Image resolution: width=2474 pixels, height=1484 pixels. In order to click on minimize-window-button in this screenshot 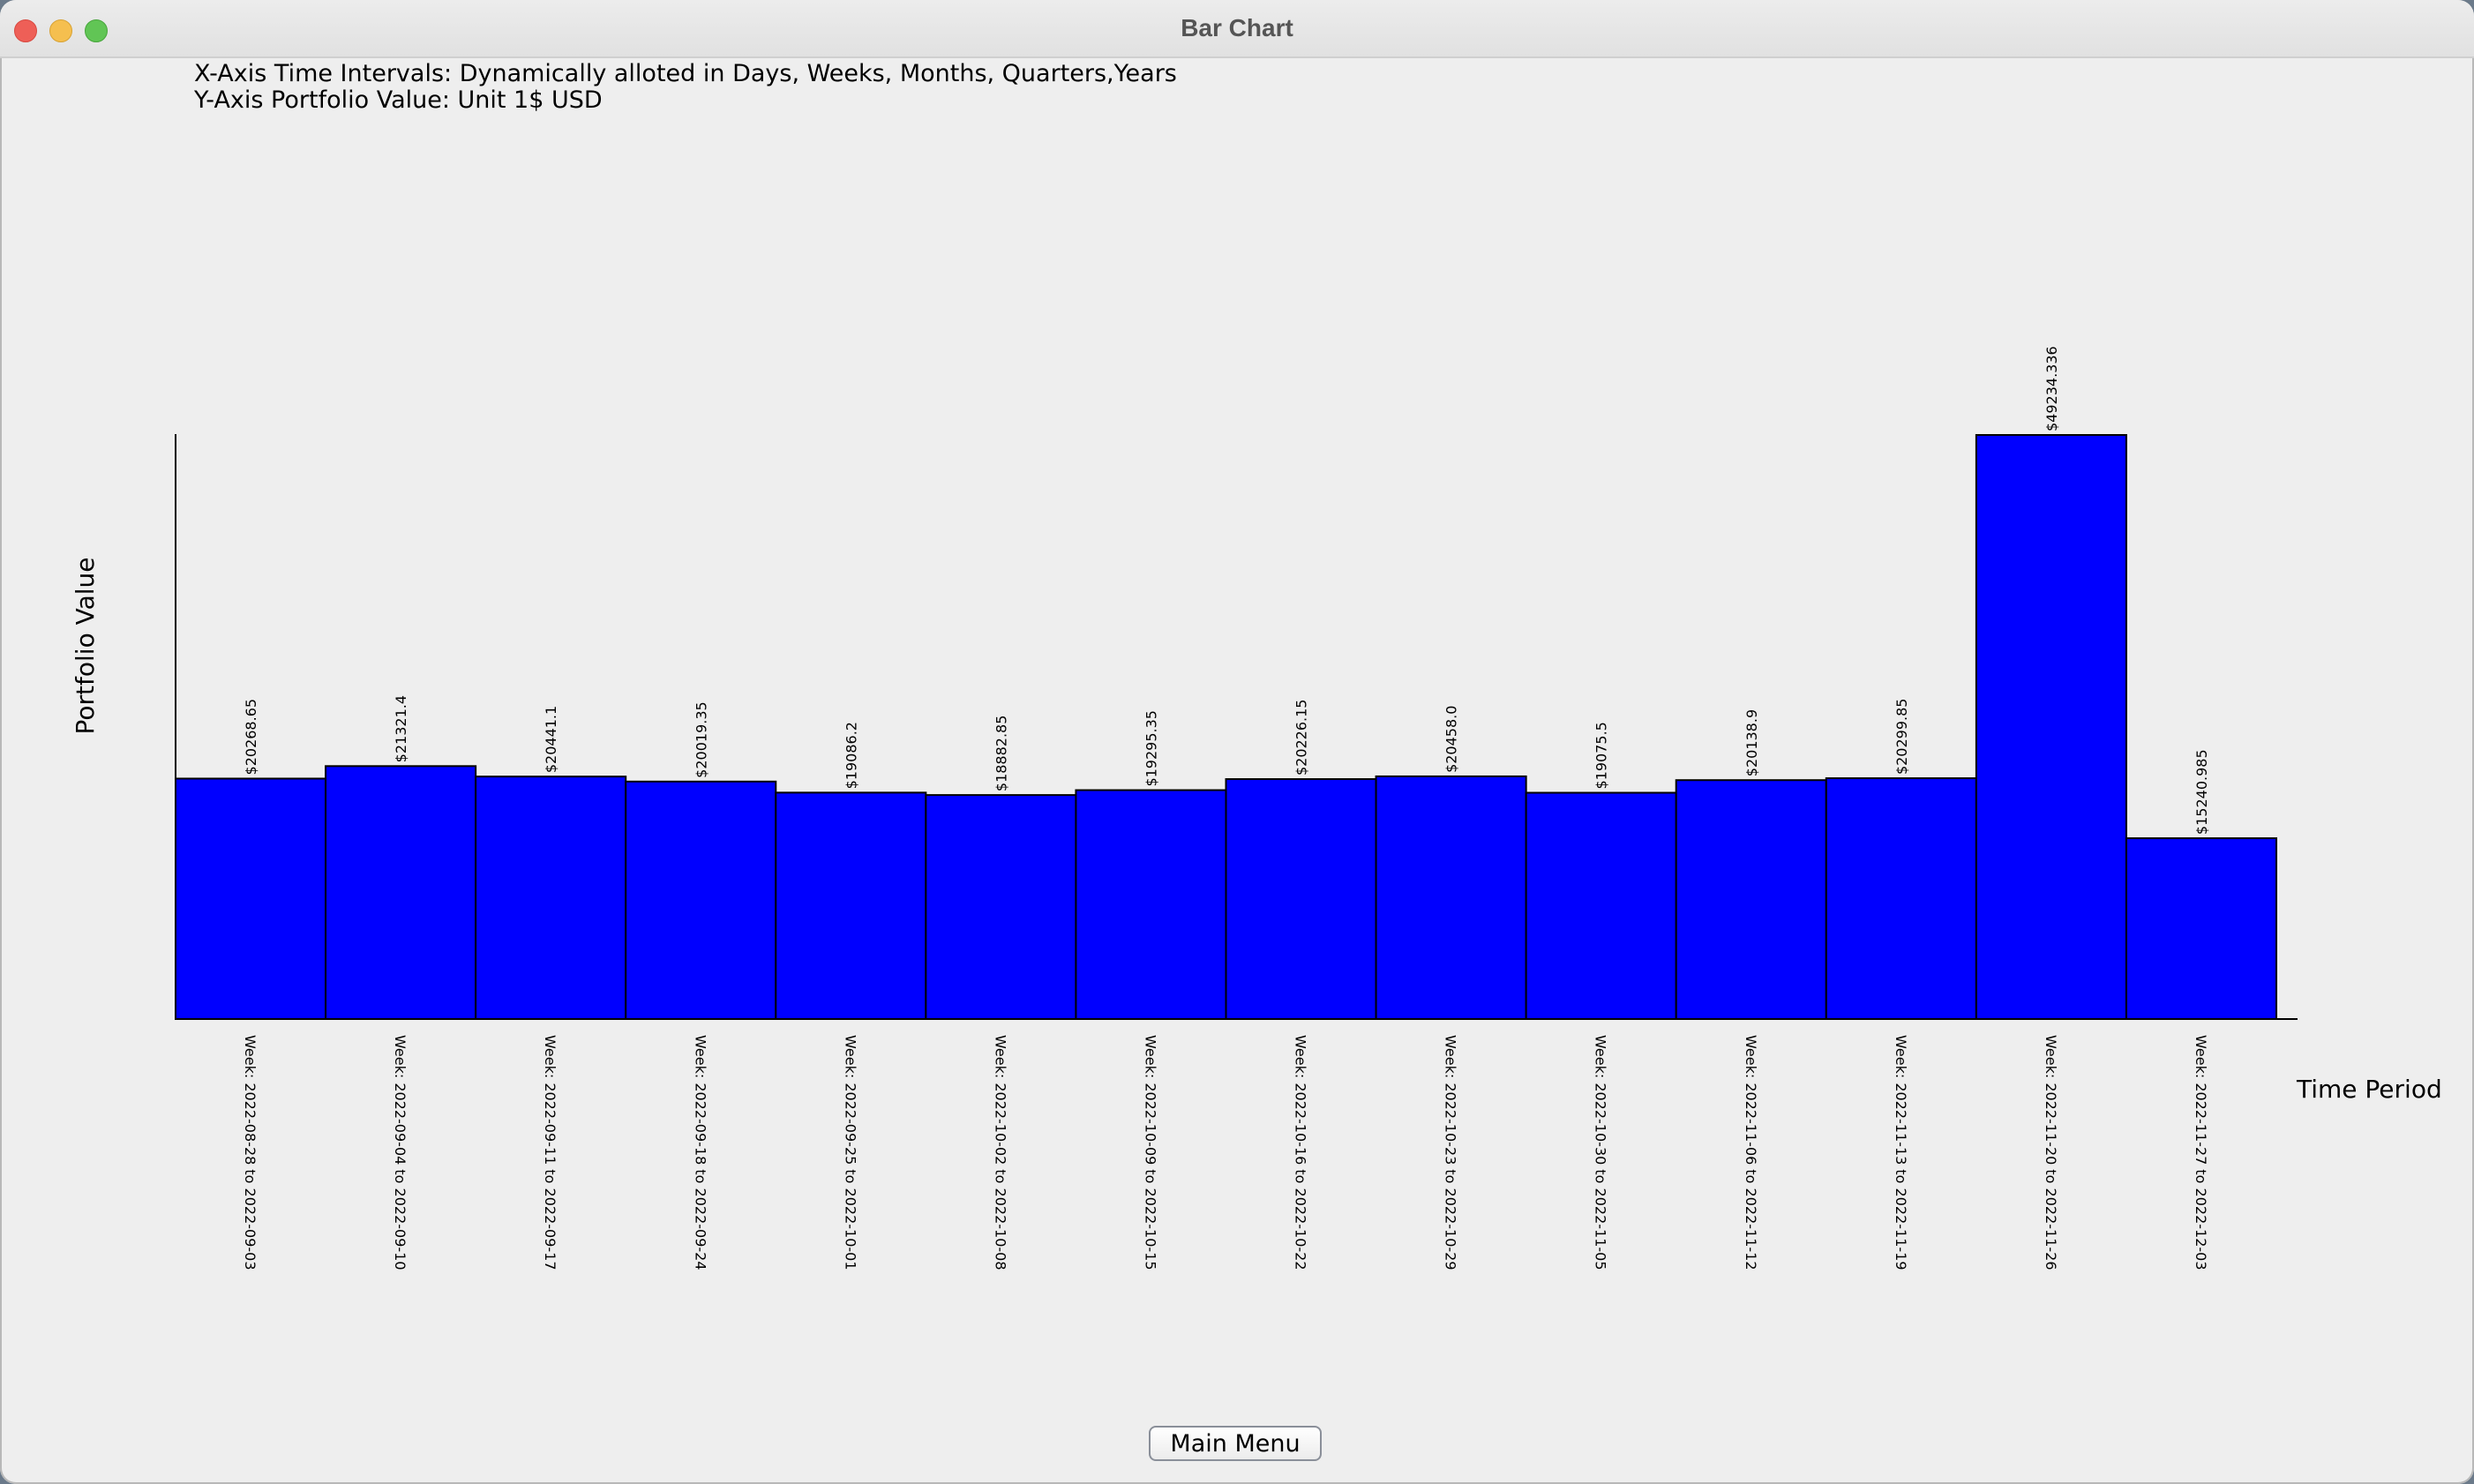, I will do `click(60, 30)`.